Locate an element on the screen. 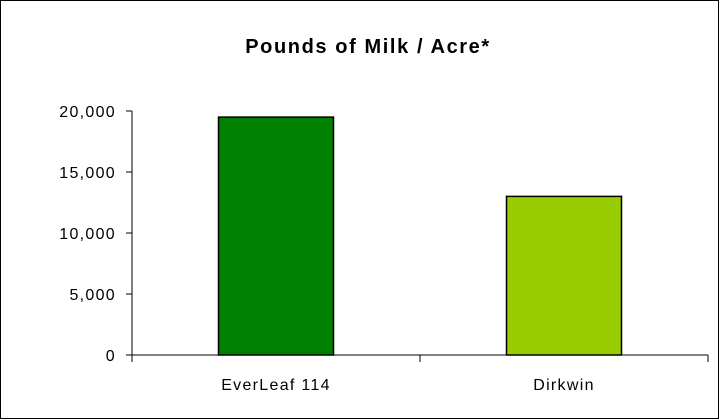 Image resolution: width=719 pixels, height=419 pixels. y-tick-label: 5,000 is located at coordinates (92, 295).